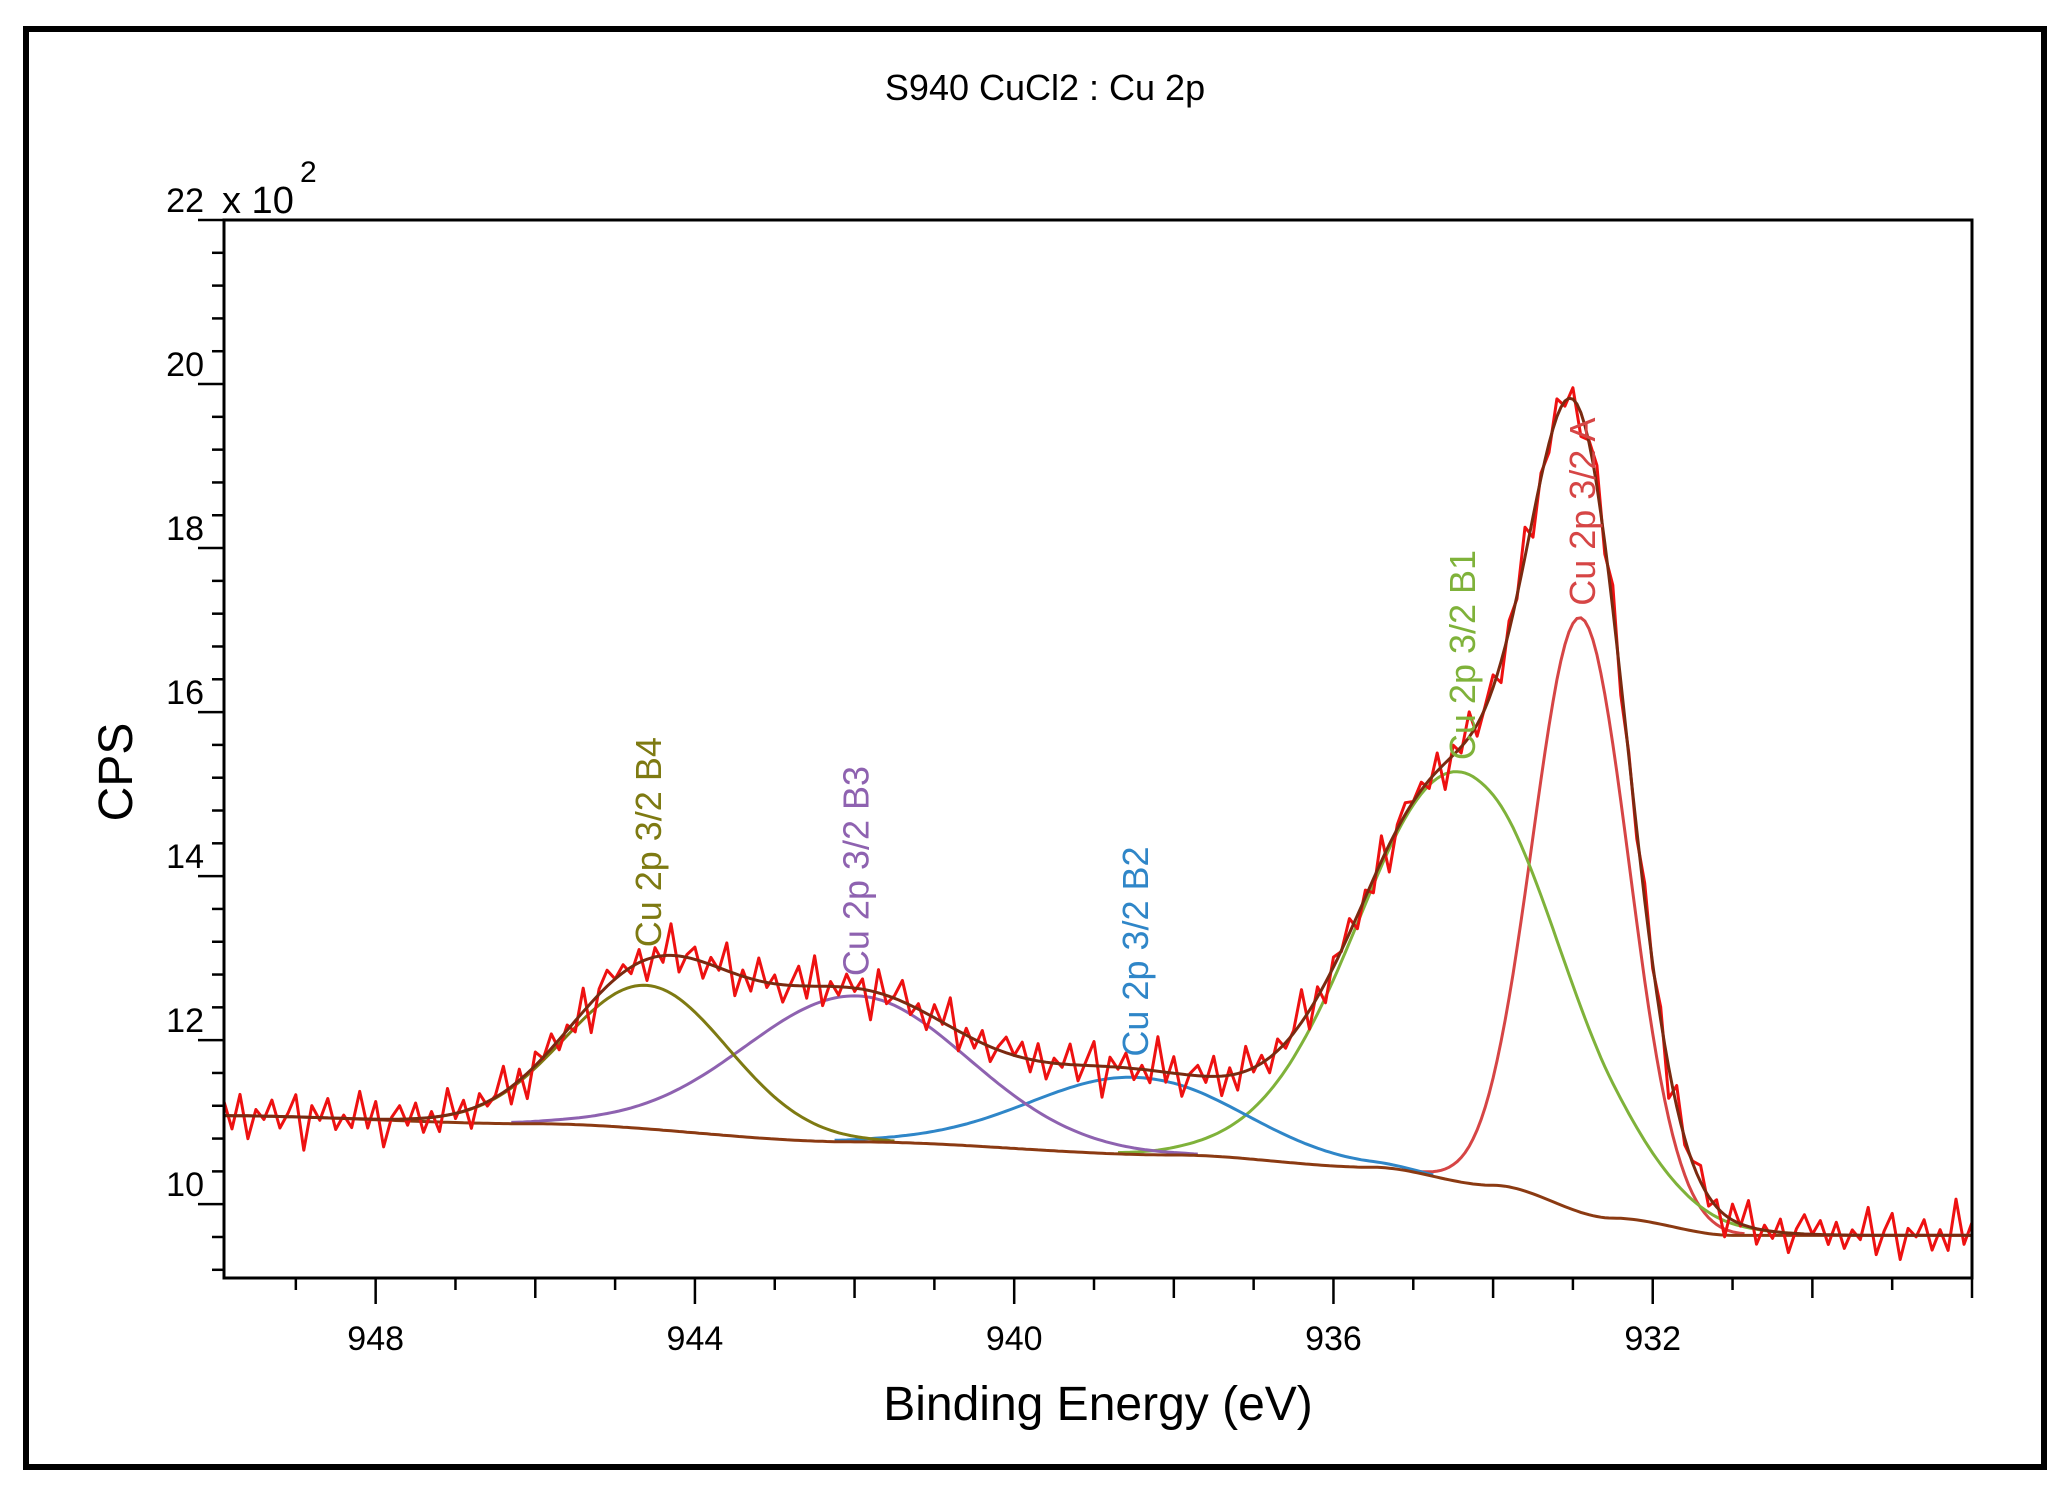  What do you see at coordinates (856, 871) in the screenshot?
I see `peak-label-b3: Cu 2p 3/2 B3` at bounding box center [856, 871].